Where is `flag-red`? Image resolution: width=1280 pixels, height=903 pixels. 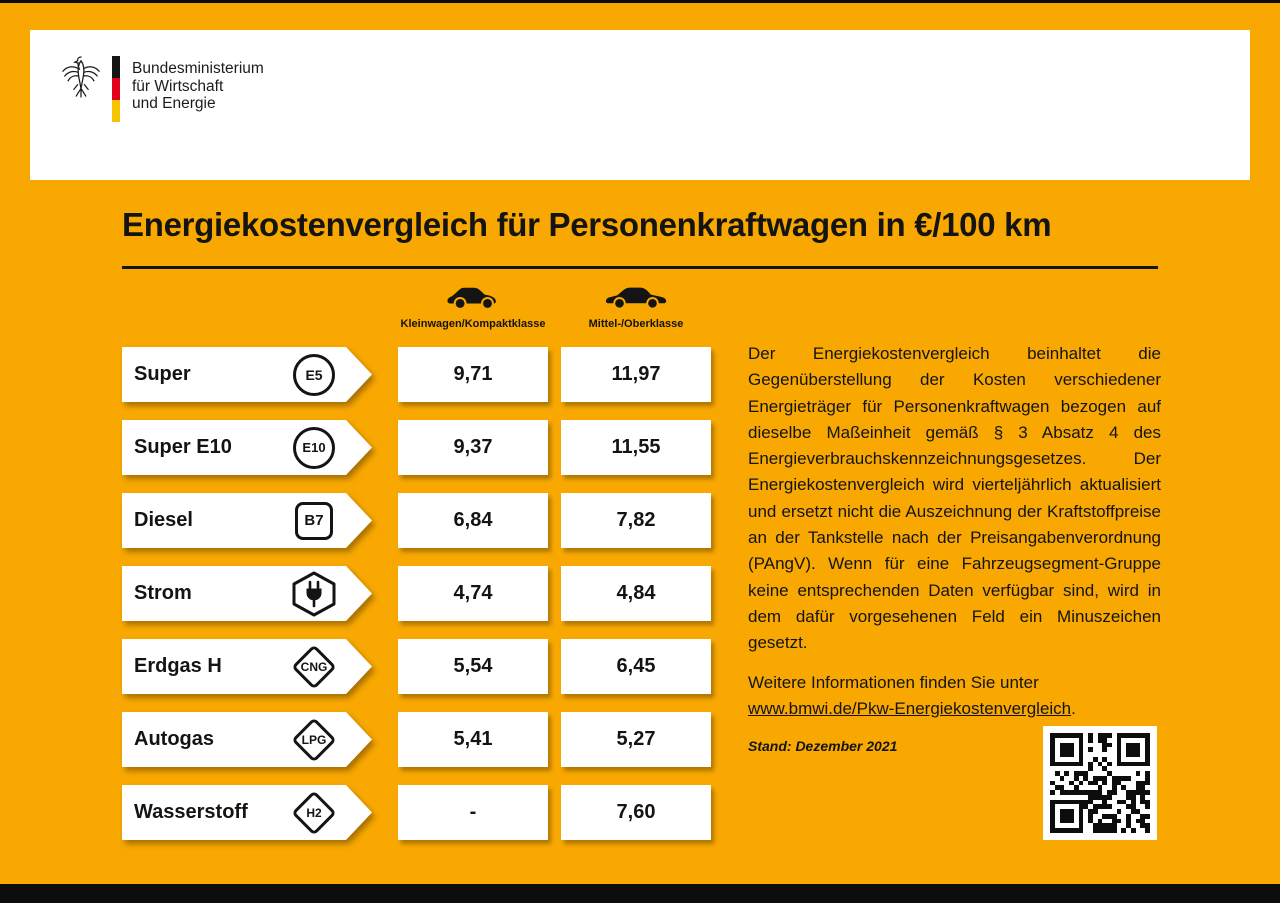 flag-red is located at coordinates (116, 89).